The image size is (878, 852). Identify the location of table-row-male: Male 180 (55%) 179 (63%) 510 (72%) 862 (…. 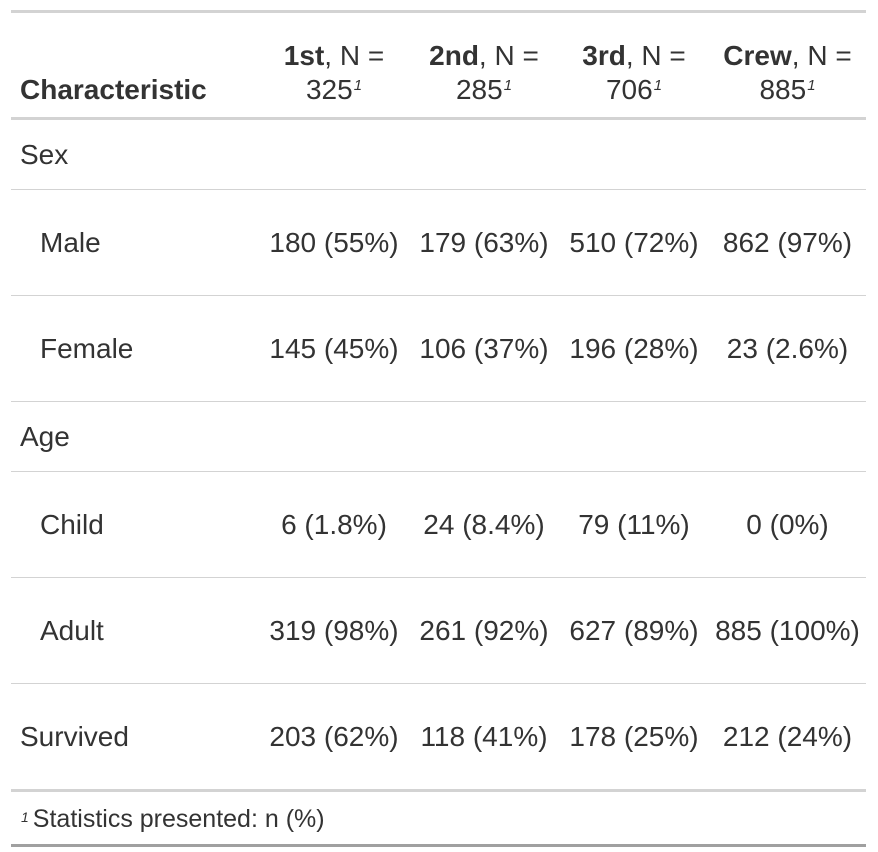
(438, 242).